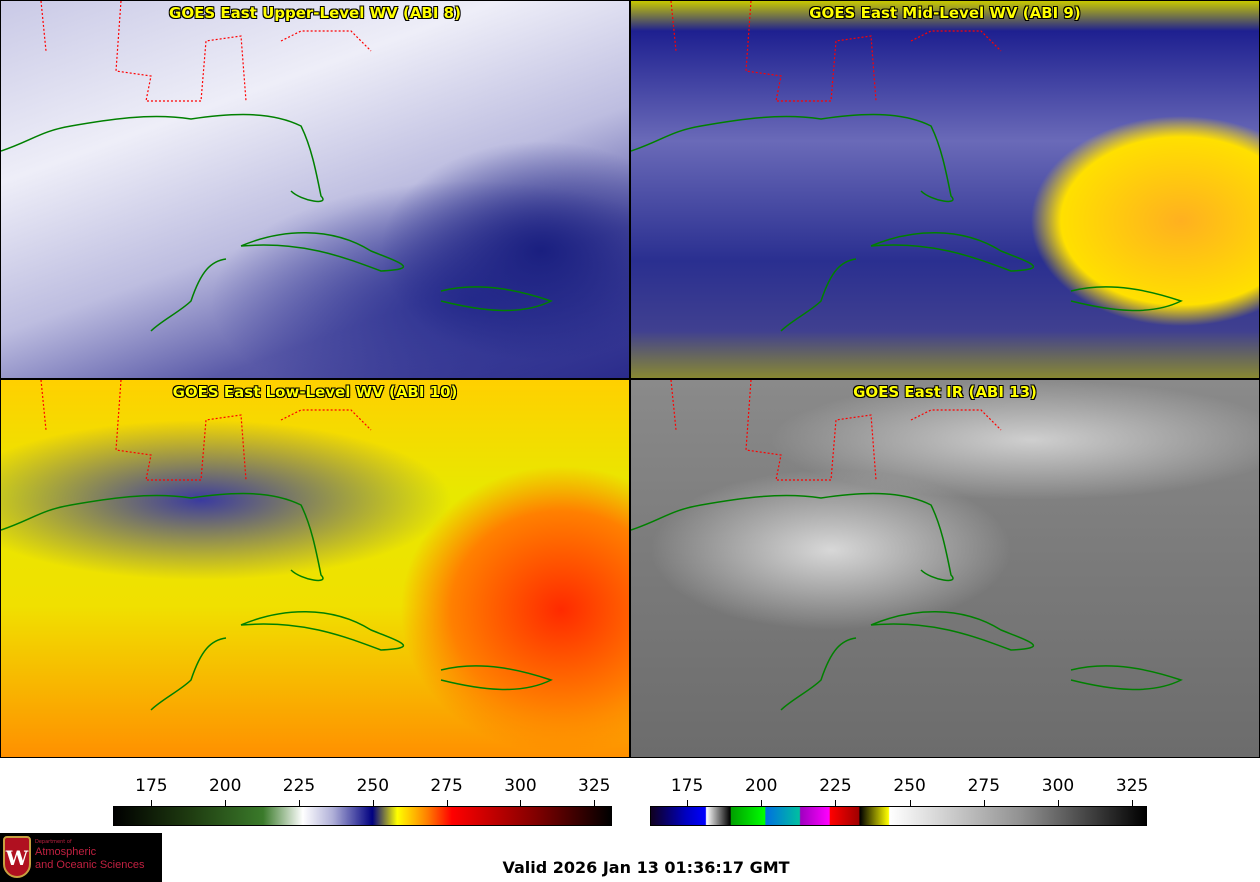 Image resolution: width=1260 pixels, height=882 pixels. What do you see at coordinates (362, 816) in the screenshot?
I see `colorbar-water-vapor` at bounding box center [362, 816].